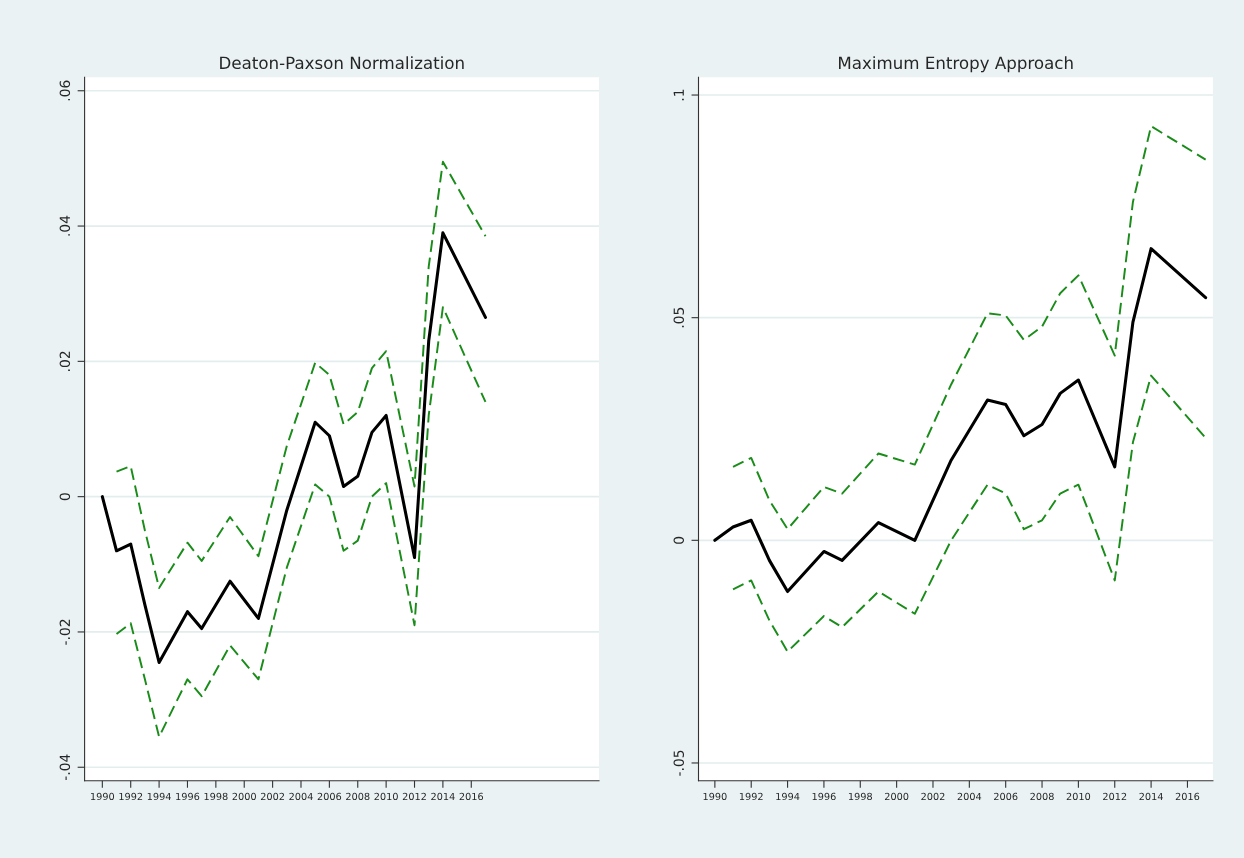  What do you see at coordinates (678, 95) in the screenshot?
I see `y-tick-label: .1` at bounding box center [678, 95].